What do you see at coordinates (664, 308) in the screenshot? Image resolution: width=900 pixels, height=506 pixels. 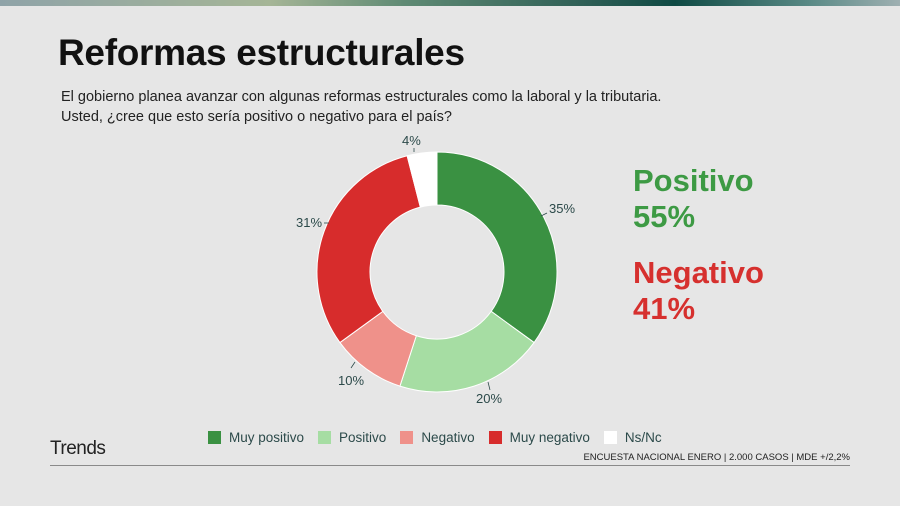 I see `negative-value: 41%` at bounding box center [664, 308].